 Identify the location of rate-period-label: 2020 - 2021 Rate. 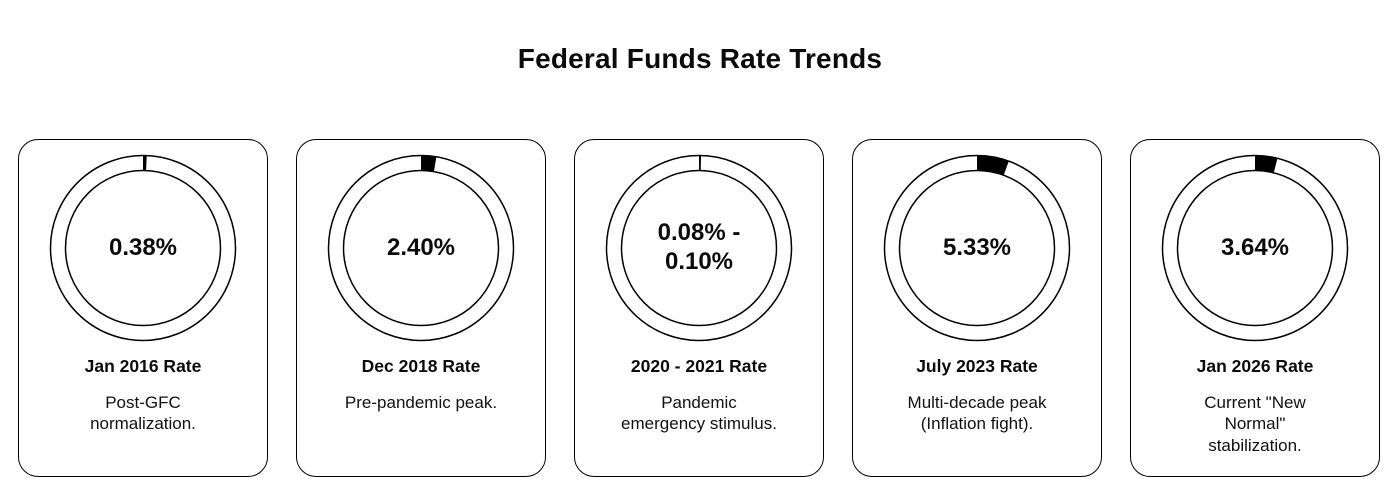
(699, 366).